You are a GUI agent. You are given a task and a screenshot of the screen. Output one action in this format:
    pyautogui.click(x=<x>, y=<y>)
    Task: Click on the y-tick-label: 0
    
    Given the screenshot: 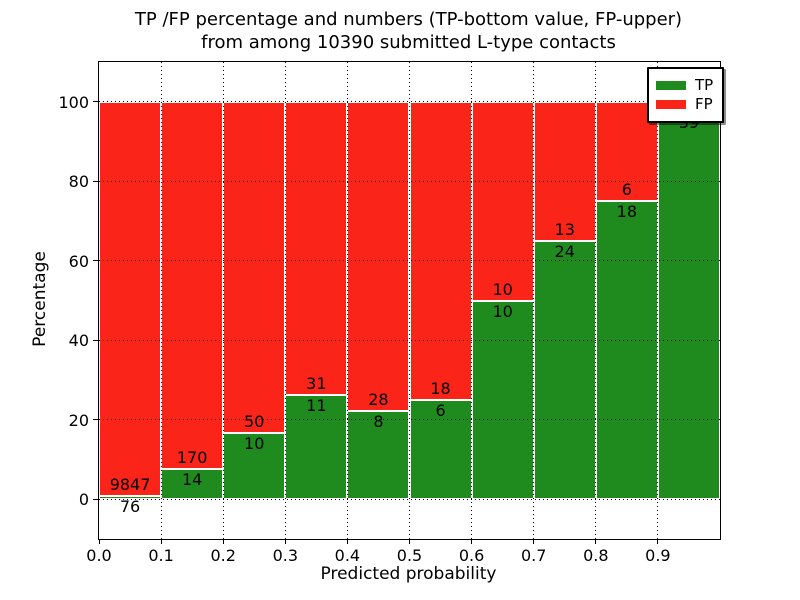 What is the action you would take?
    pyautogui.click(x=83, y=500)
    